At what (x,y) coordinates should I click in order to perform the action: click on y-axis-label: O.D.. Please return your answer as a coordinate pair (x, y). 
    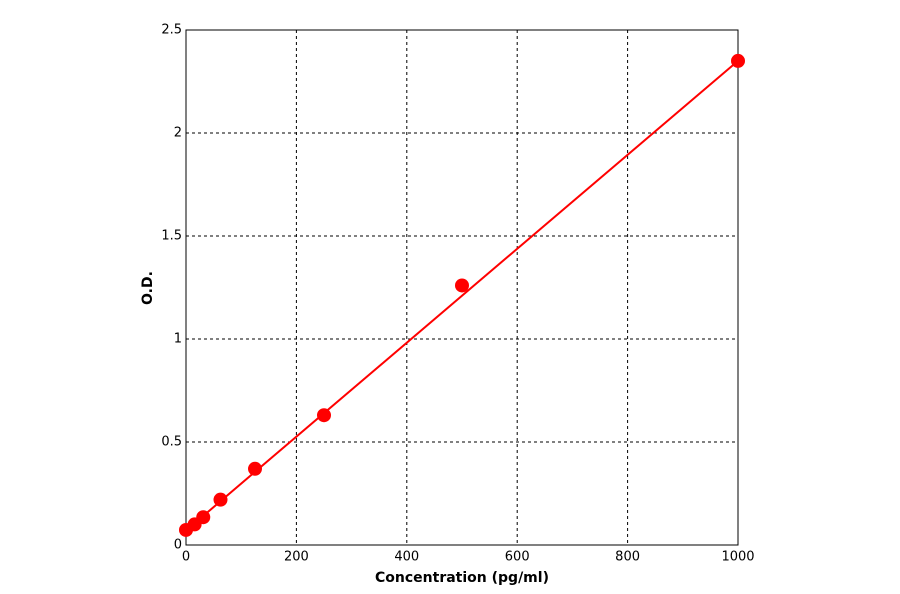
    Looking at the image, I should click on (148, 288).